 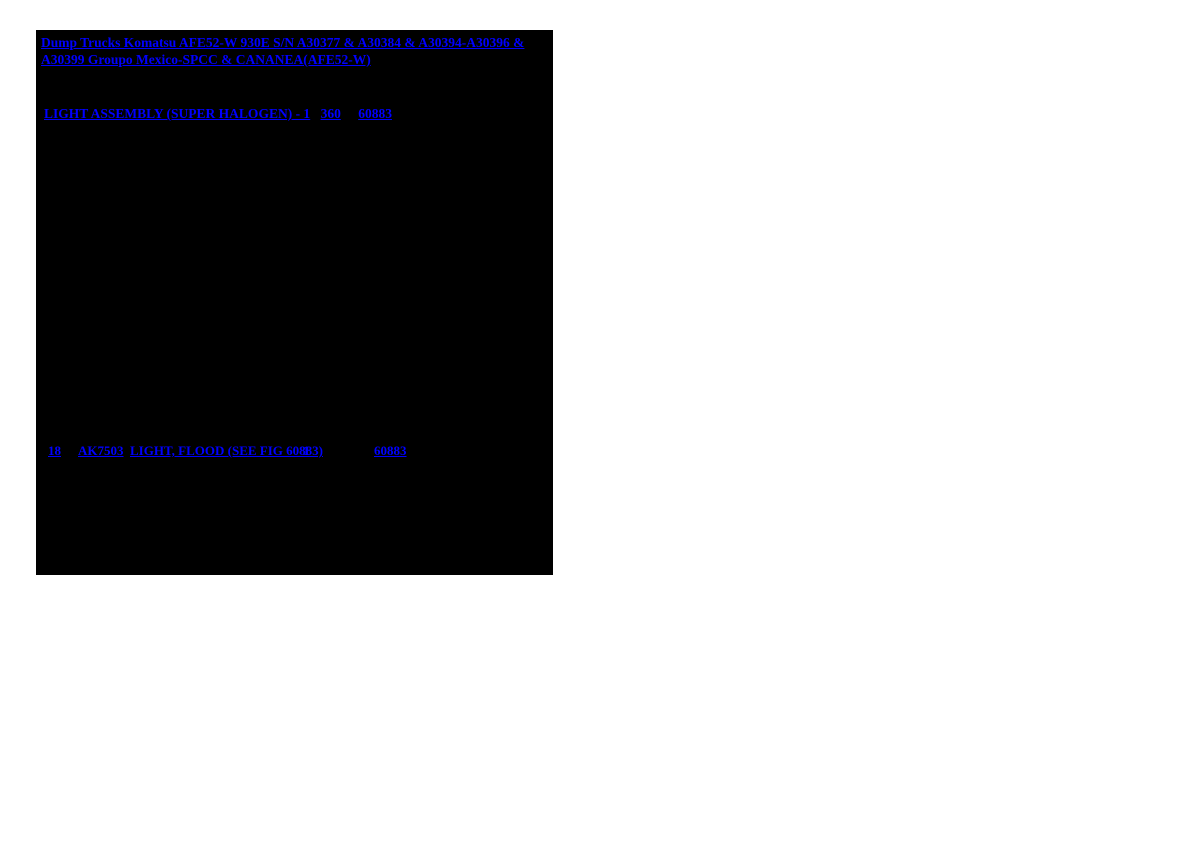 What do you see at coordinates (330, 113) in the screenshot?
I see `assembly-code-link: 360` at bounding box center [330, 113].